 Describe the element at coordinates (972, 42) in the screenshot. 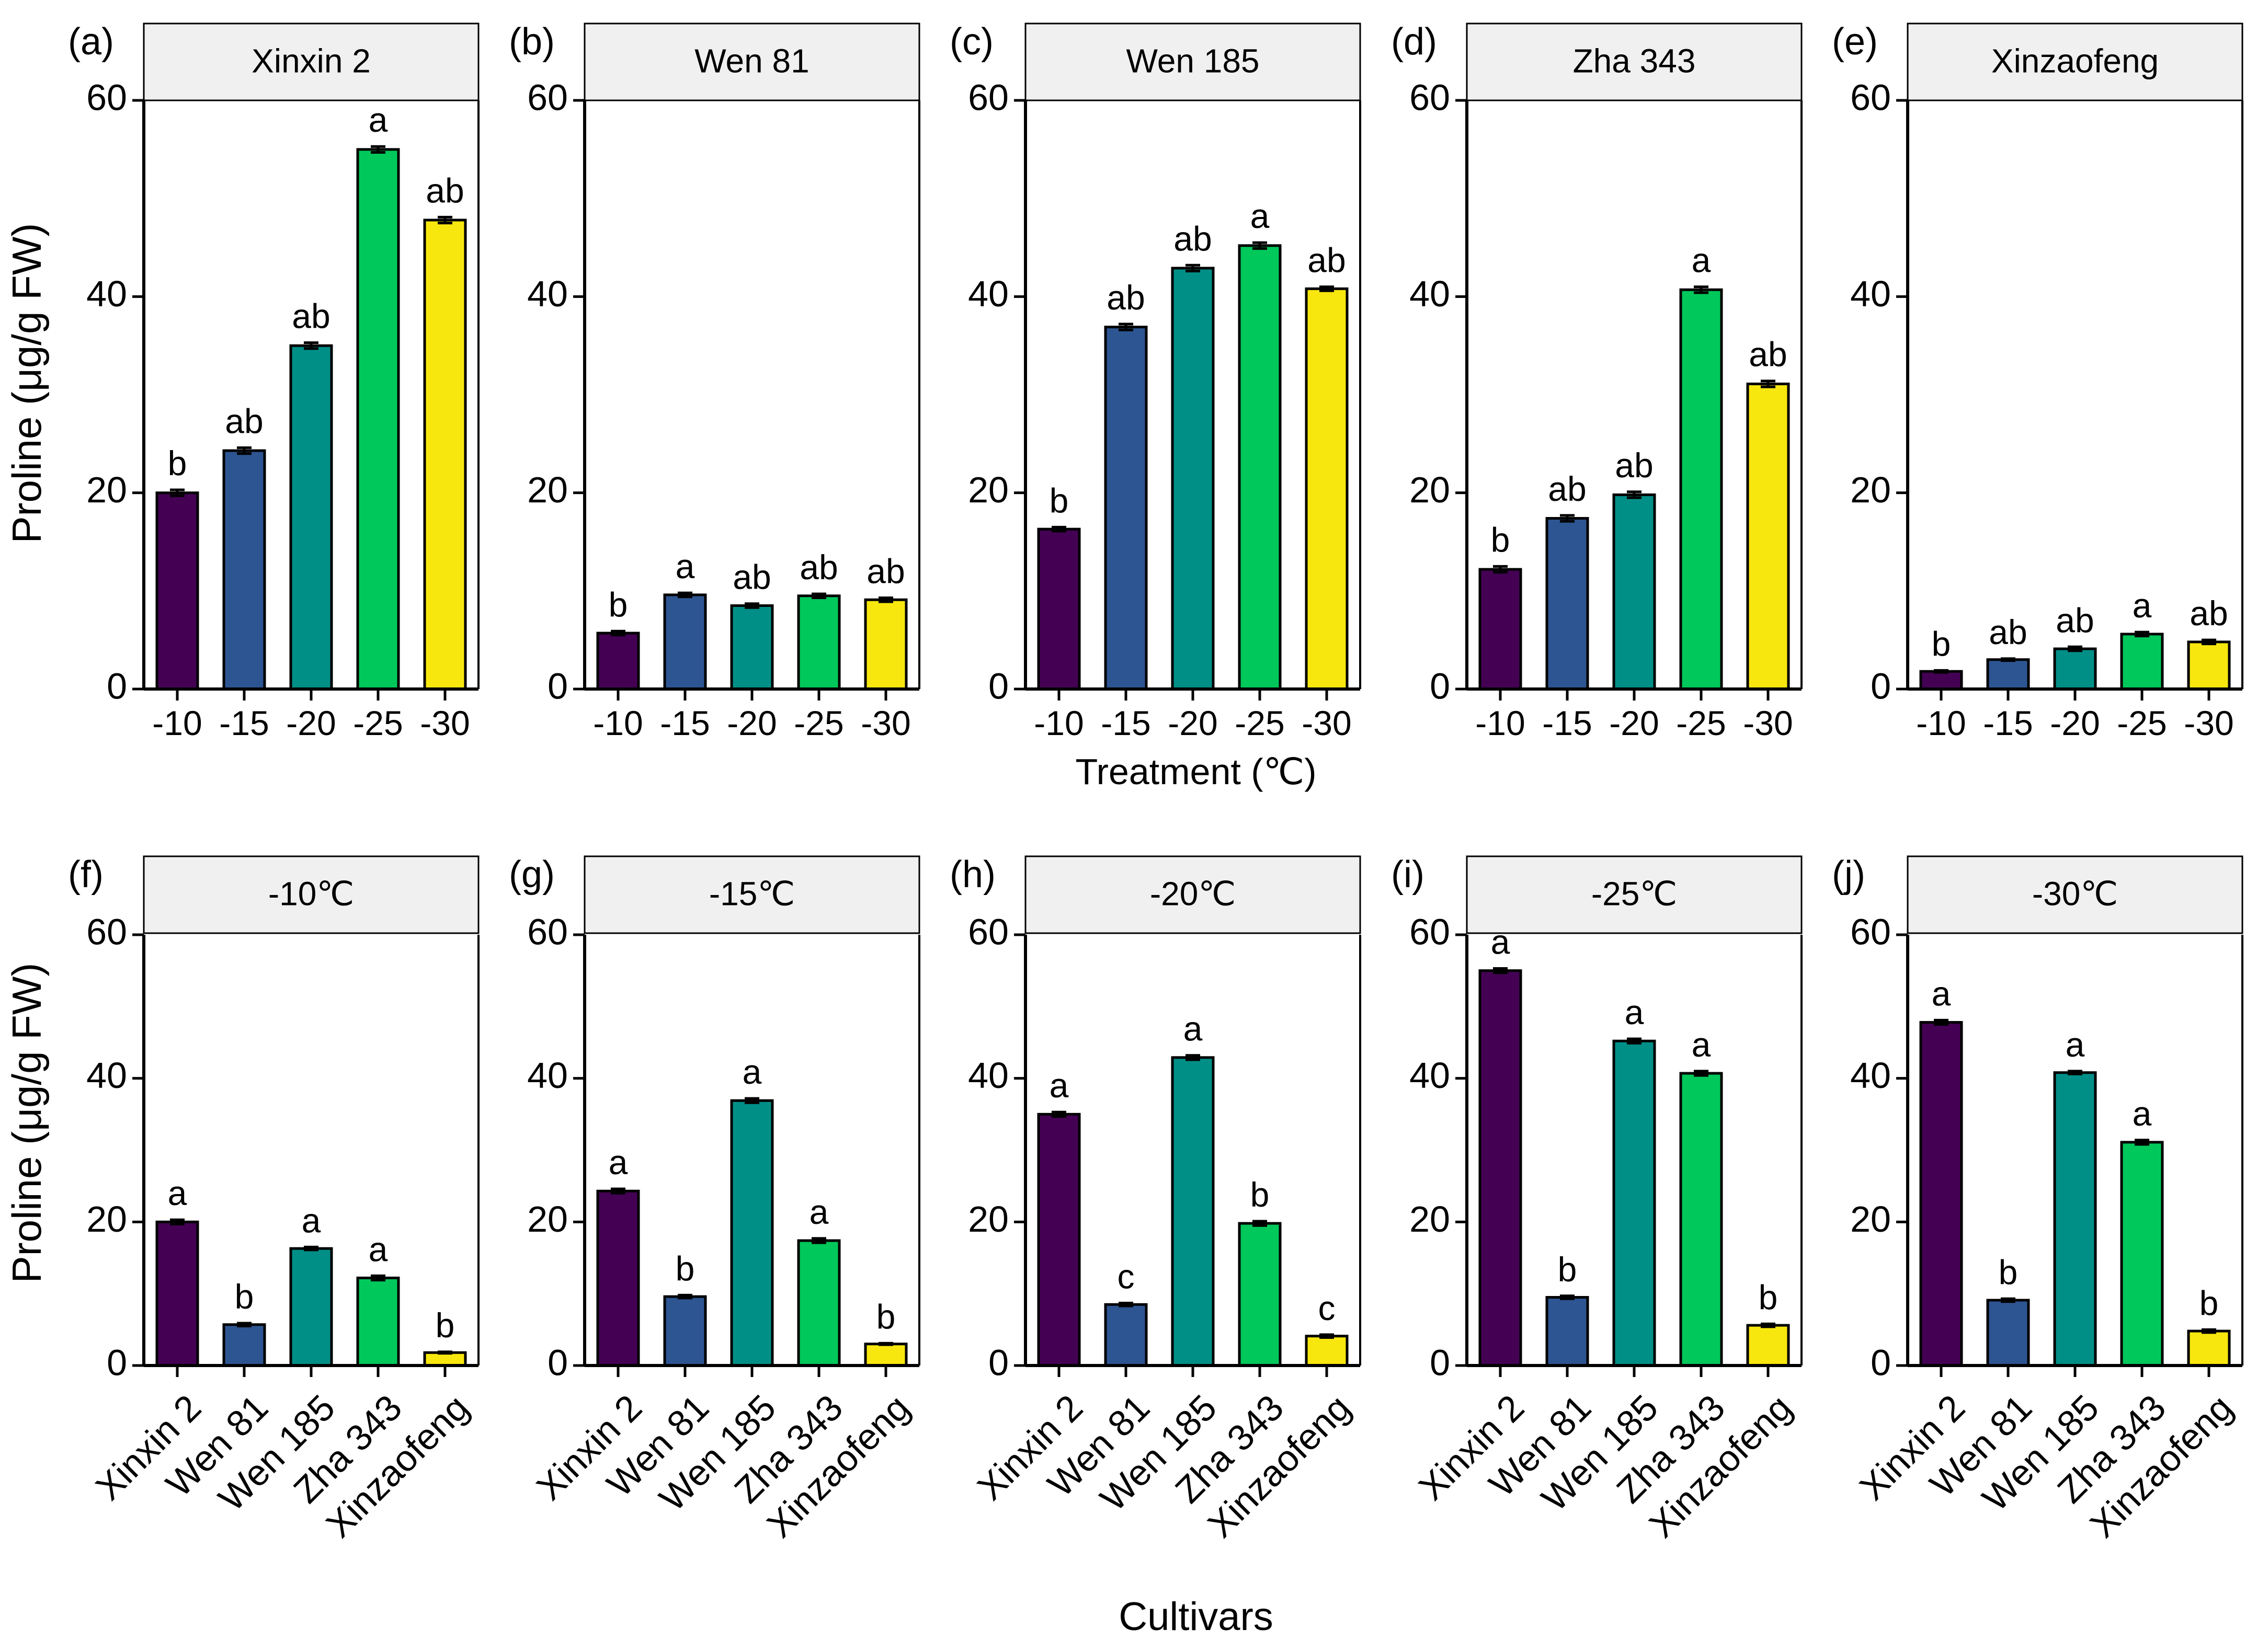

I see `panel-label: (c)` at that location.